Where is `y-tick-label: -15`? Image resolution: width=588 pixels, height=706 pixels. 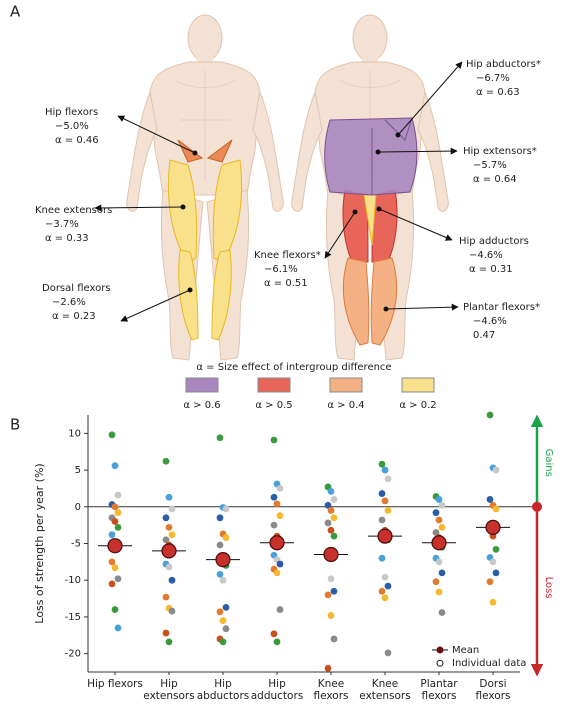 y-tick-label: -15 is located at coordinates (73, 617).